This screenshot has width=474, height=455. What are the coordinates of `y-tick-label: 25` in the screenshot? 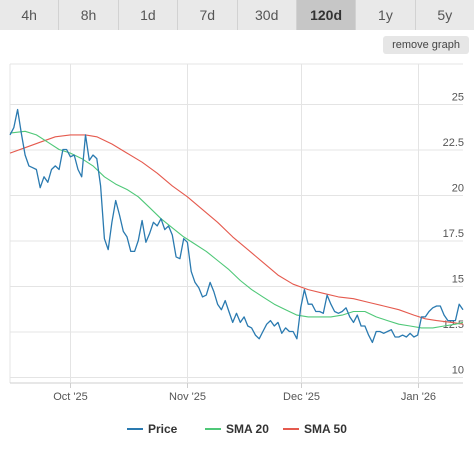 It's located at (458, 98).